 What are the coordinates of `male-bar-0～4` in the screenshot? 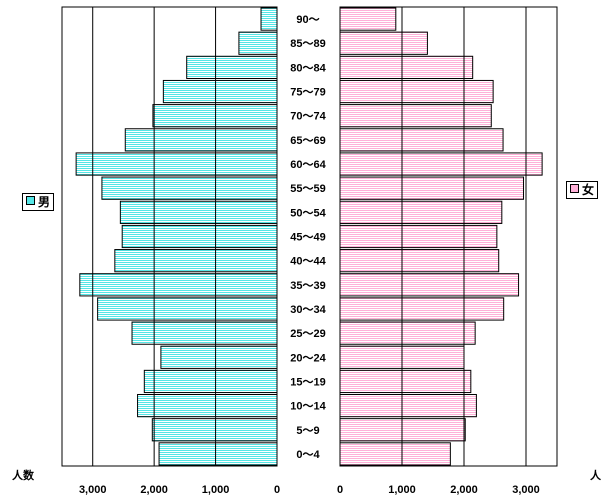 It's located at (218, 454).